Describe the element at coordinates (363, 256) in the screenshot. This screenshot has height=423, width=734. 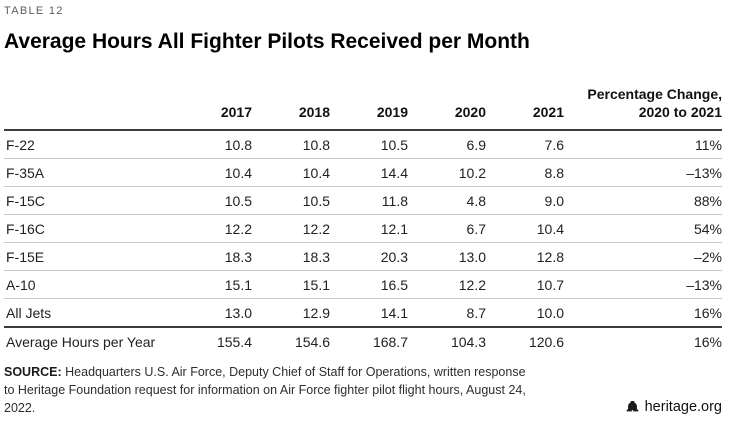
I see `table-row: F-15E 18.3 18.3 20.3 13.0 12.8 –2%` at that location.